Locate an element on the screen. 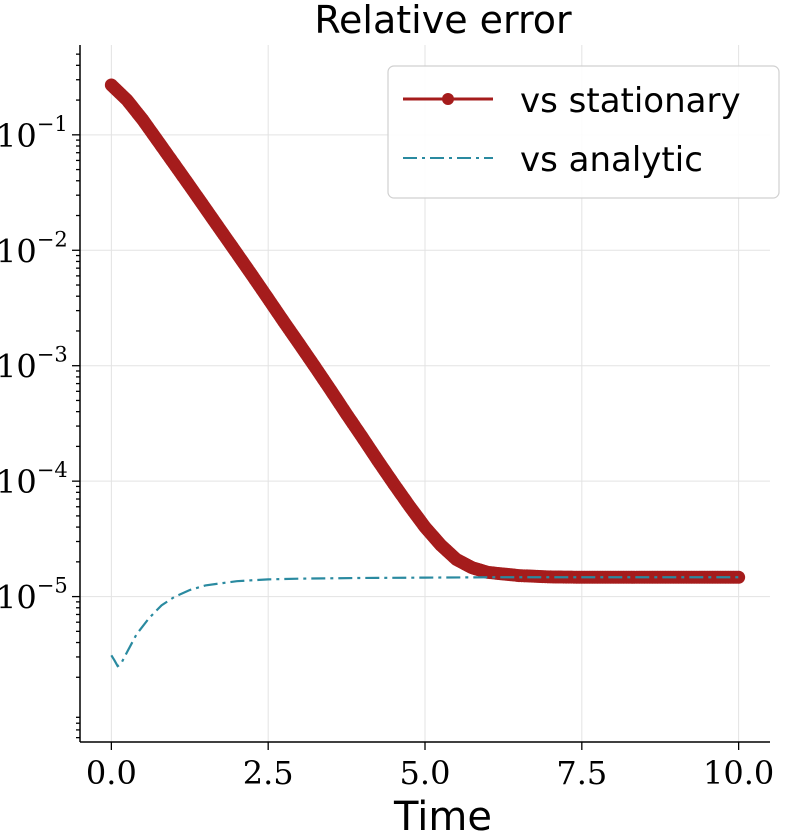 The height and width of the screenshot is (838, 802). x-tick-label: 2.5 is located at coordinates (268, 773).